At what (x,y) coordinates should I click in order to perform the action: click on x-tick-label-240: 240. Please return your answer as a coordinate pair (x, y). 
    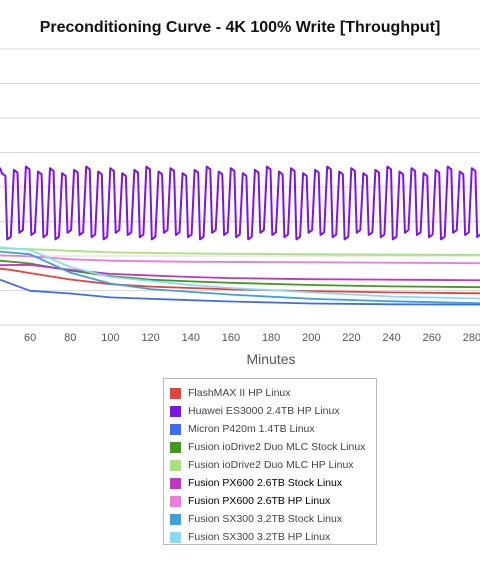
    Looking at the image, I should click on (391, 338).